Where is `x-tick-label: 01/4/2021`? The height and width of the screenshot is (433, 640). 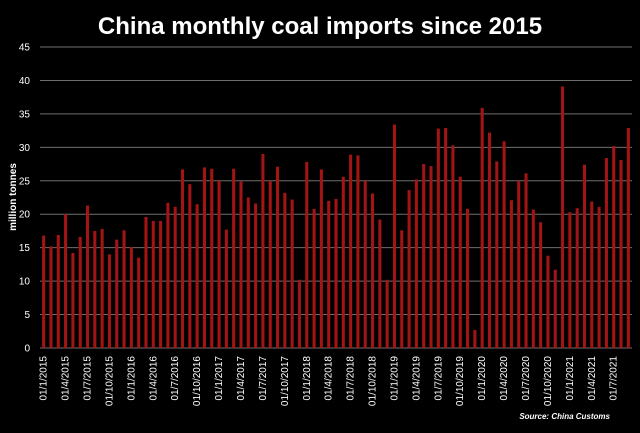
x-tick-label: 01/4/2021 is located at coordinates (592, 378).